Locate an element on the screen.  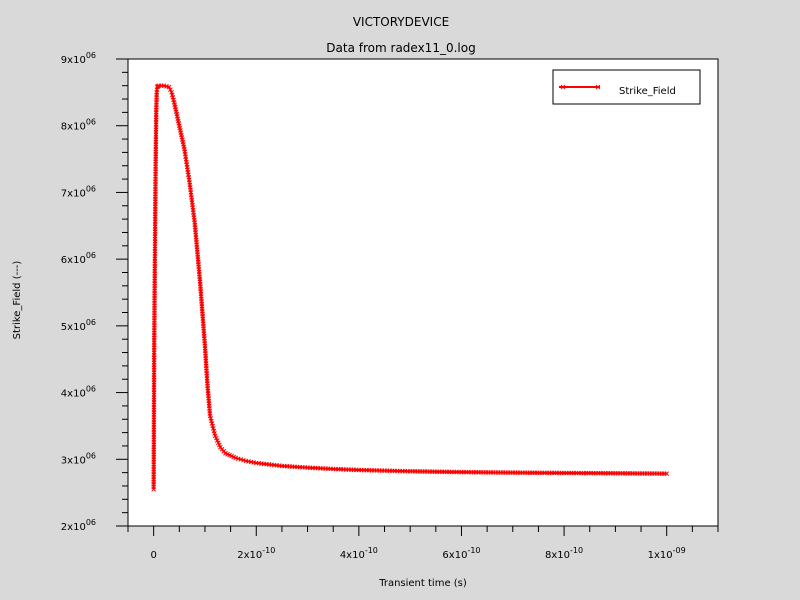
x-tick-label-mantissa: 8x10 is located at coordinates (557, 555).